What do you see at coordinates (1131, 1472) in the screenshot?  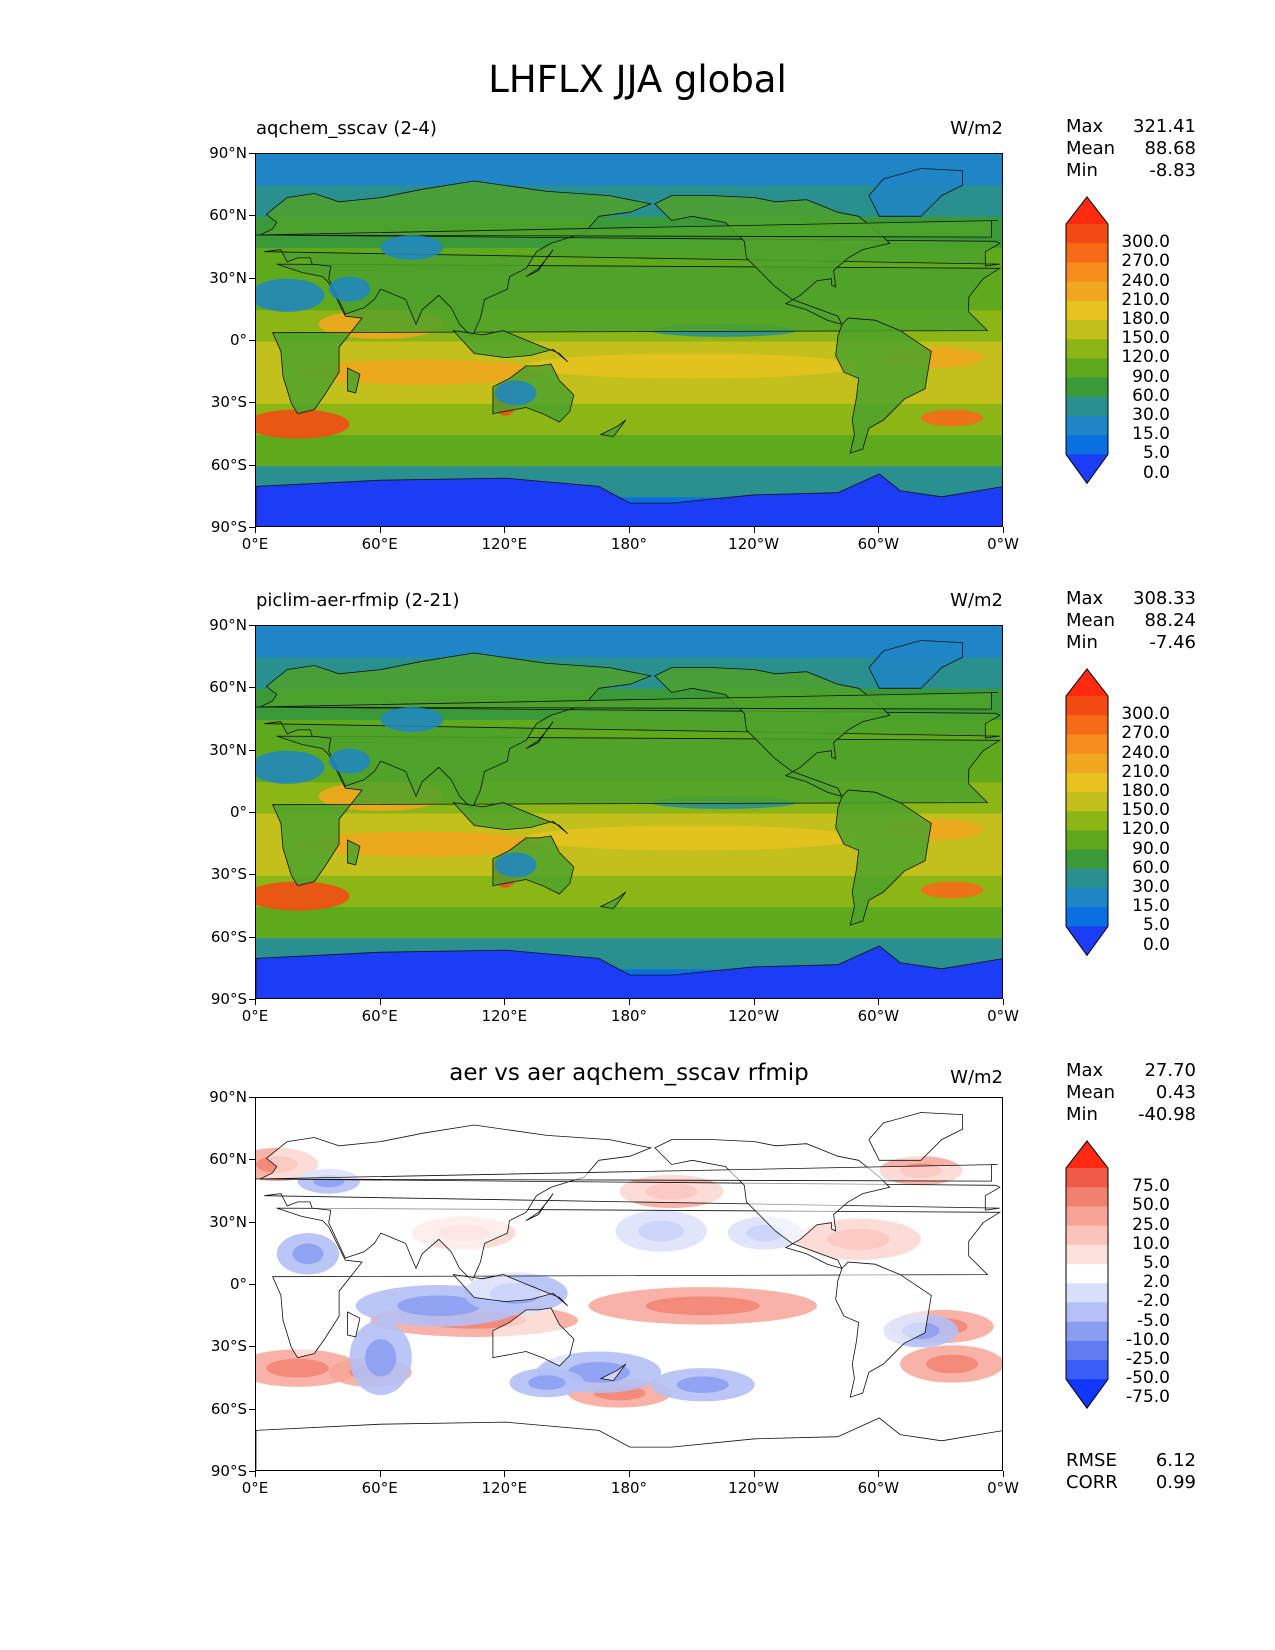 I see `fit-stats: RMSE 6.12 CORR 0.99` at bounding box center [1131, 1472].